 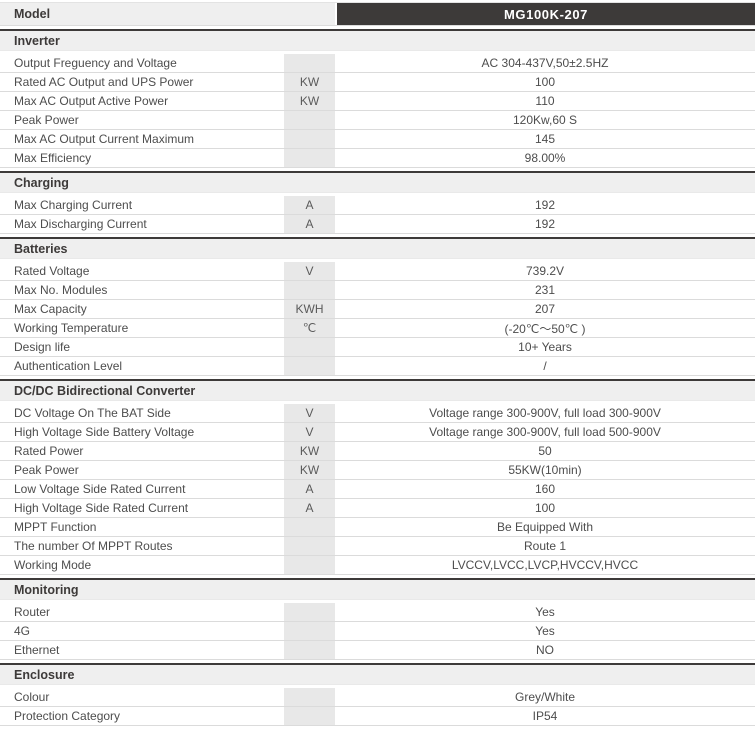 What do you see at coordinates (91, 101) in the screenshot?
I see `spec-parameter-name: Max AC Output Active Power` at bounding box center [91, 101].